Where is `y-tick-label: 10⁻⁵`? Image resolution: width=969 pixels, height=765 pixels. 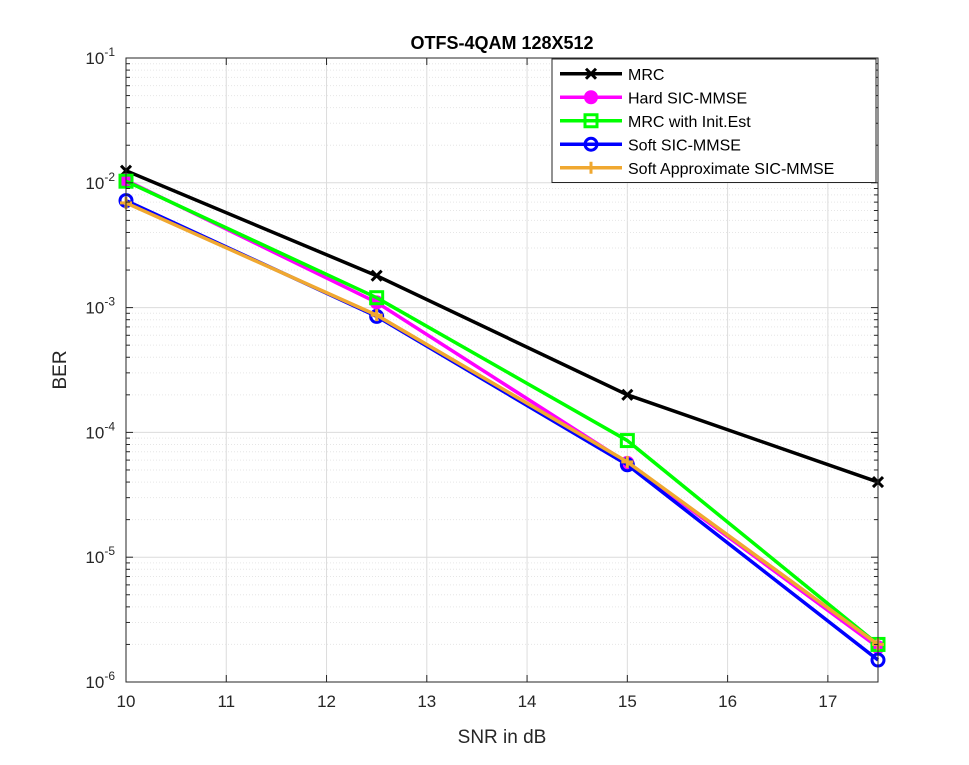
y-tick-label: 10⁻⁵ is located at coordinates (100, 555).